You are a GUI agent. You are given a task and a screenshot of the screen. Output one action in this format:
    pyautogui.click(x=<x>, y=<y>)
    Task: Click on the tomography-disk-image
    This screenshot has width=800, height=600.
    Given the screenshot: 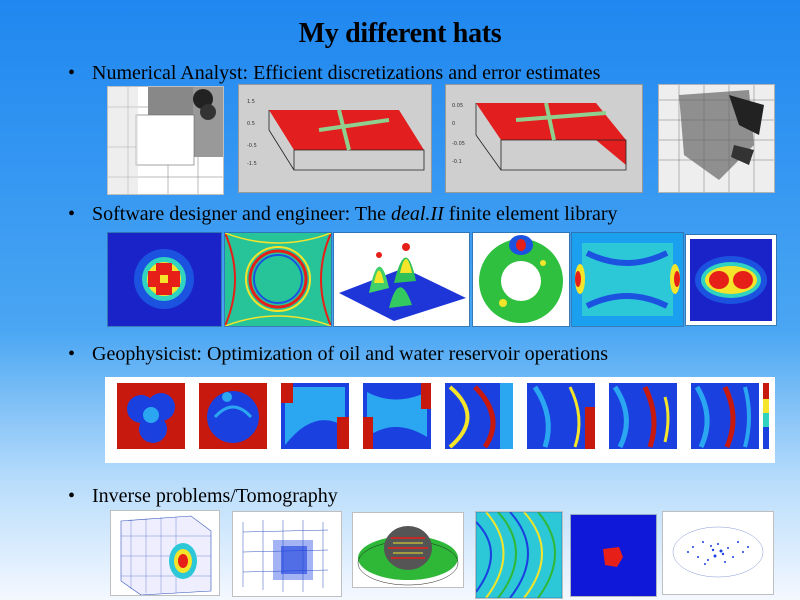 What is the action you would take?
    pyautogui.click(x=408, y=550)
    